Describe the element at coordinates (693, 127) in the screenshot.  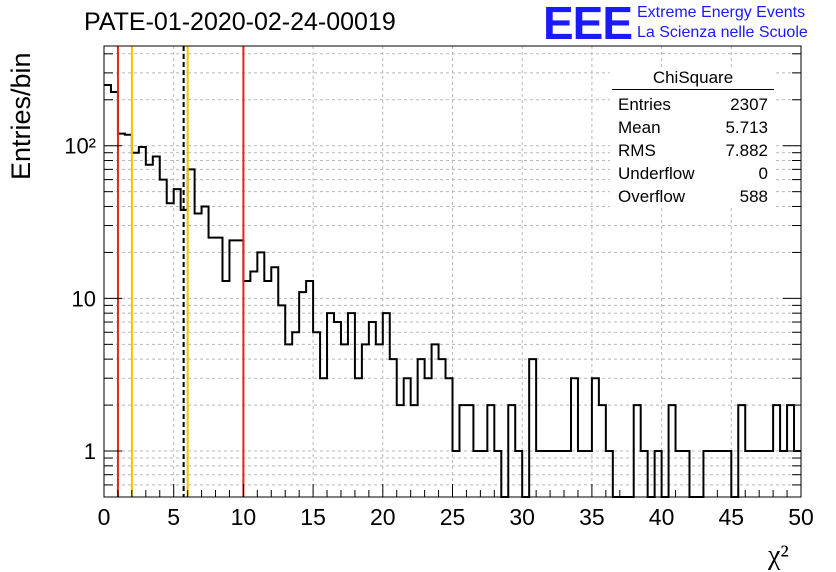
I see `stats-row-mean: Mean 5.713` at that location.